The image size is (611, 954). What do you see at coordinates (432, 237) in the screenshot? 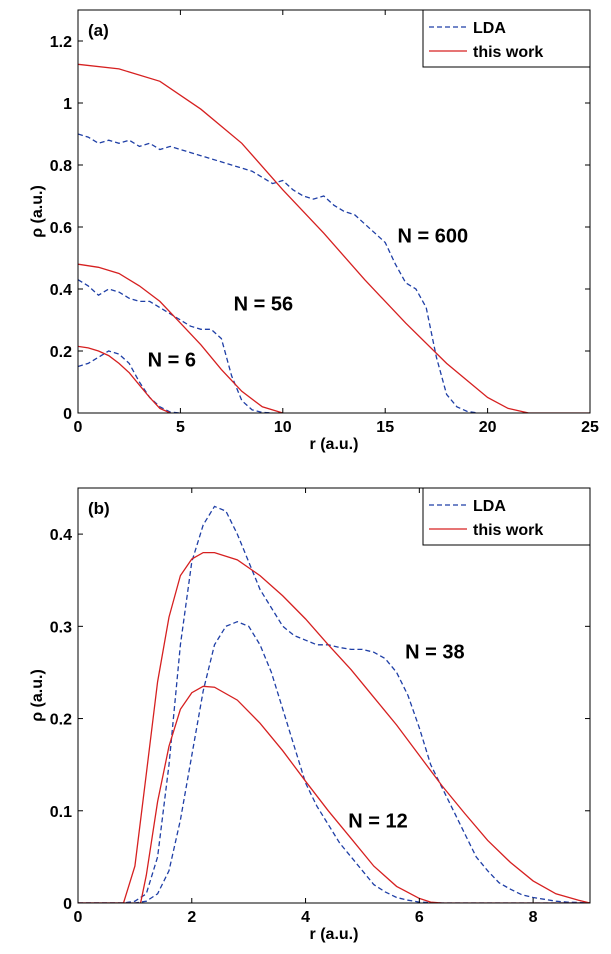
I see `chart-a-annotation: N = 600` at bounding box center [432, 237].